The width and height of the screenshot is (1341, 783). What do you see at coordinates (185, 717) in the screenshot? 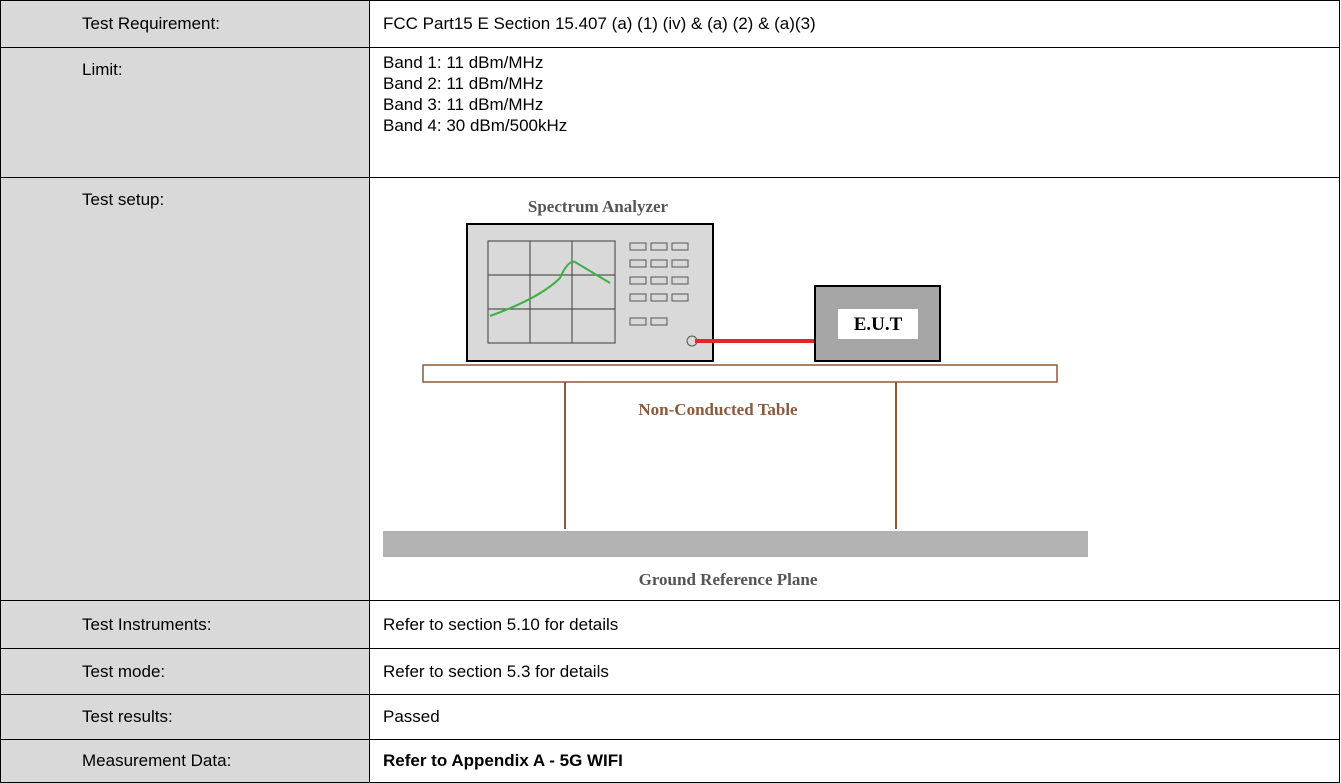
I see `label: Test results:` at bounding box center [185, 717].